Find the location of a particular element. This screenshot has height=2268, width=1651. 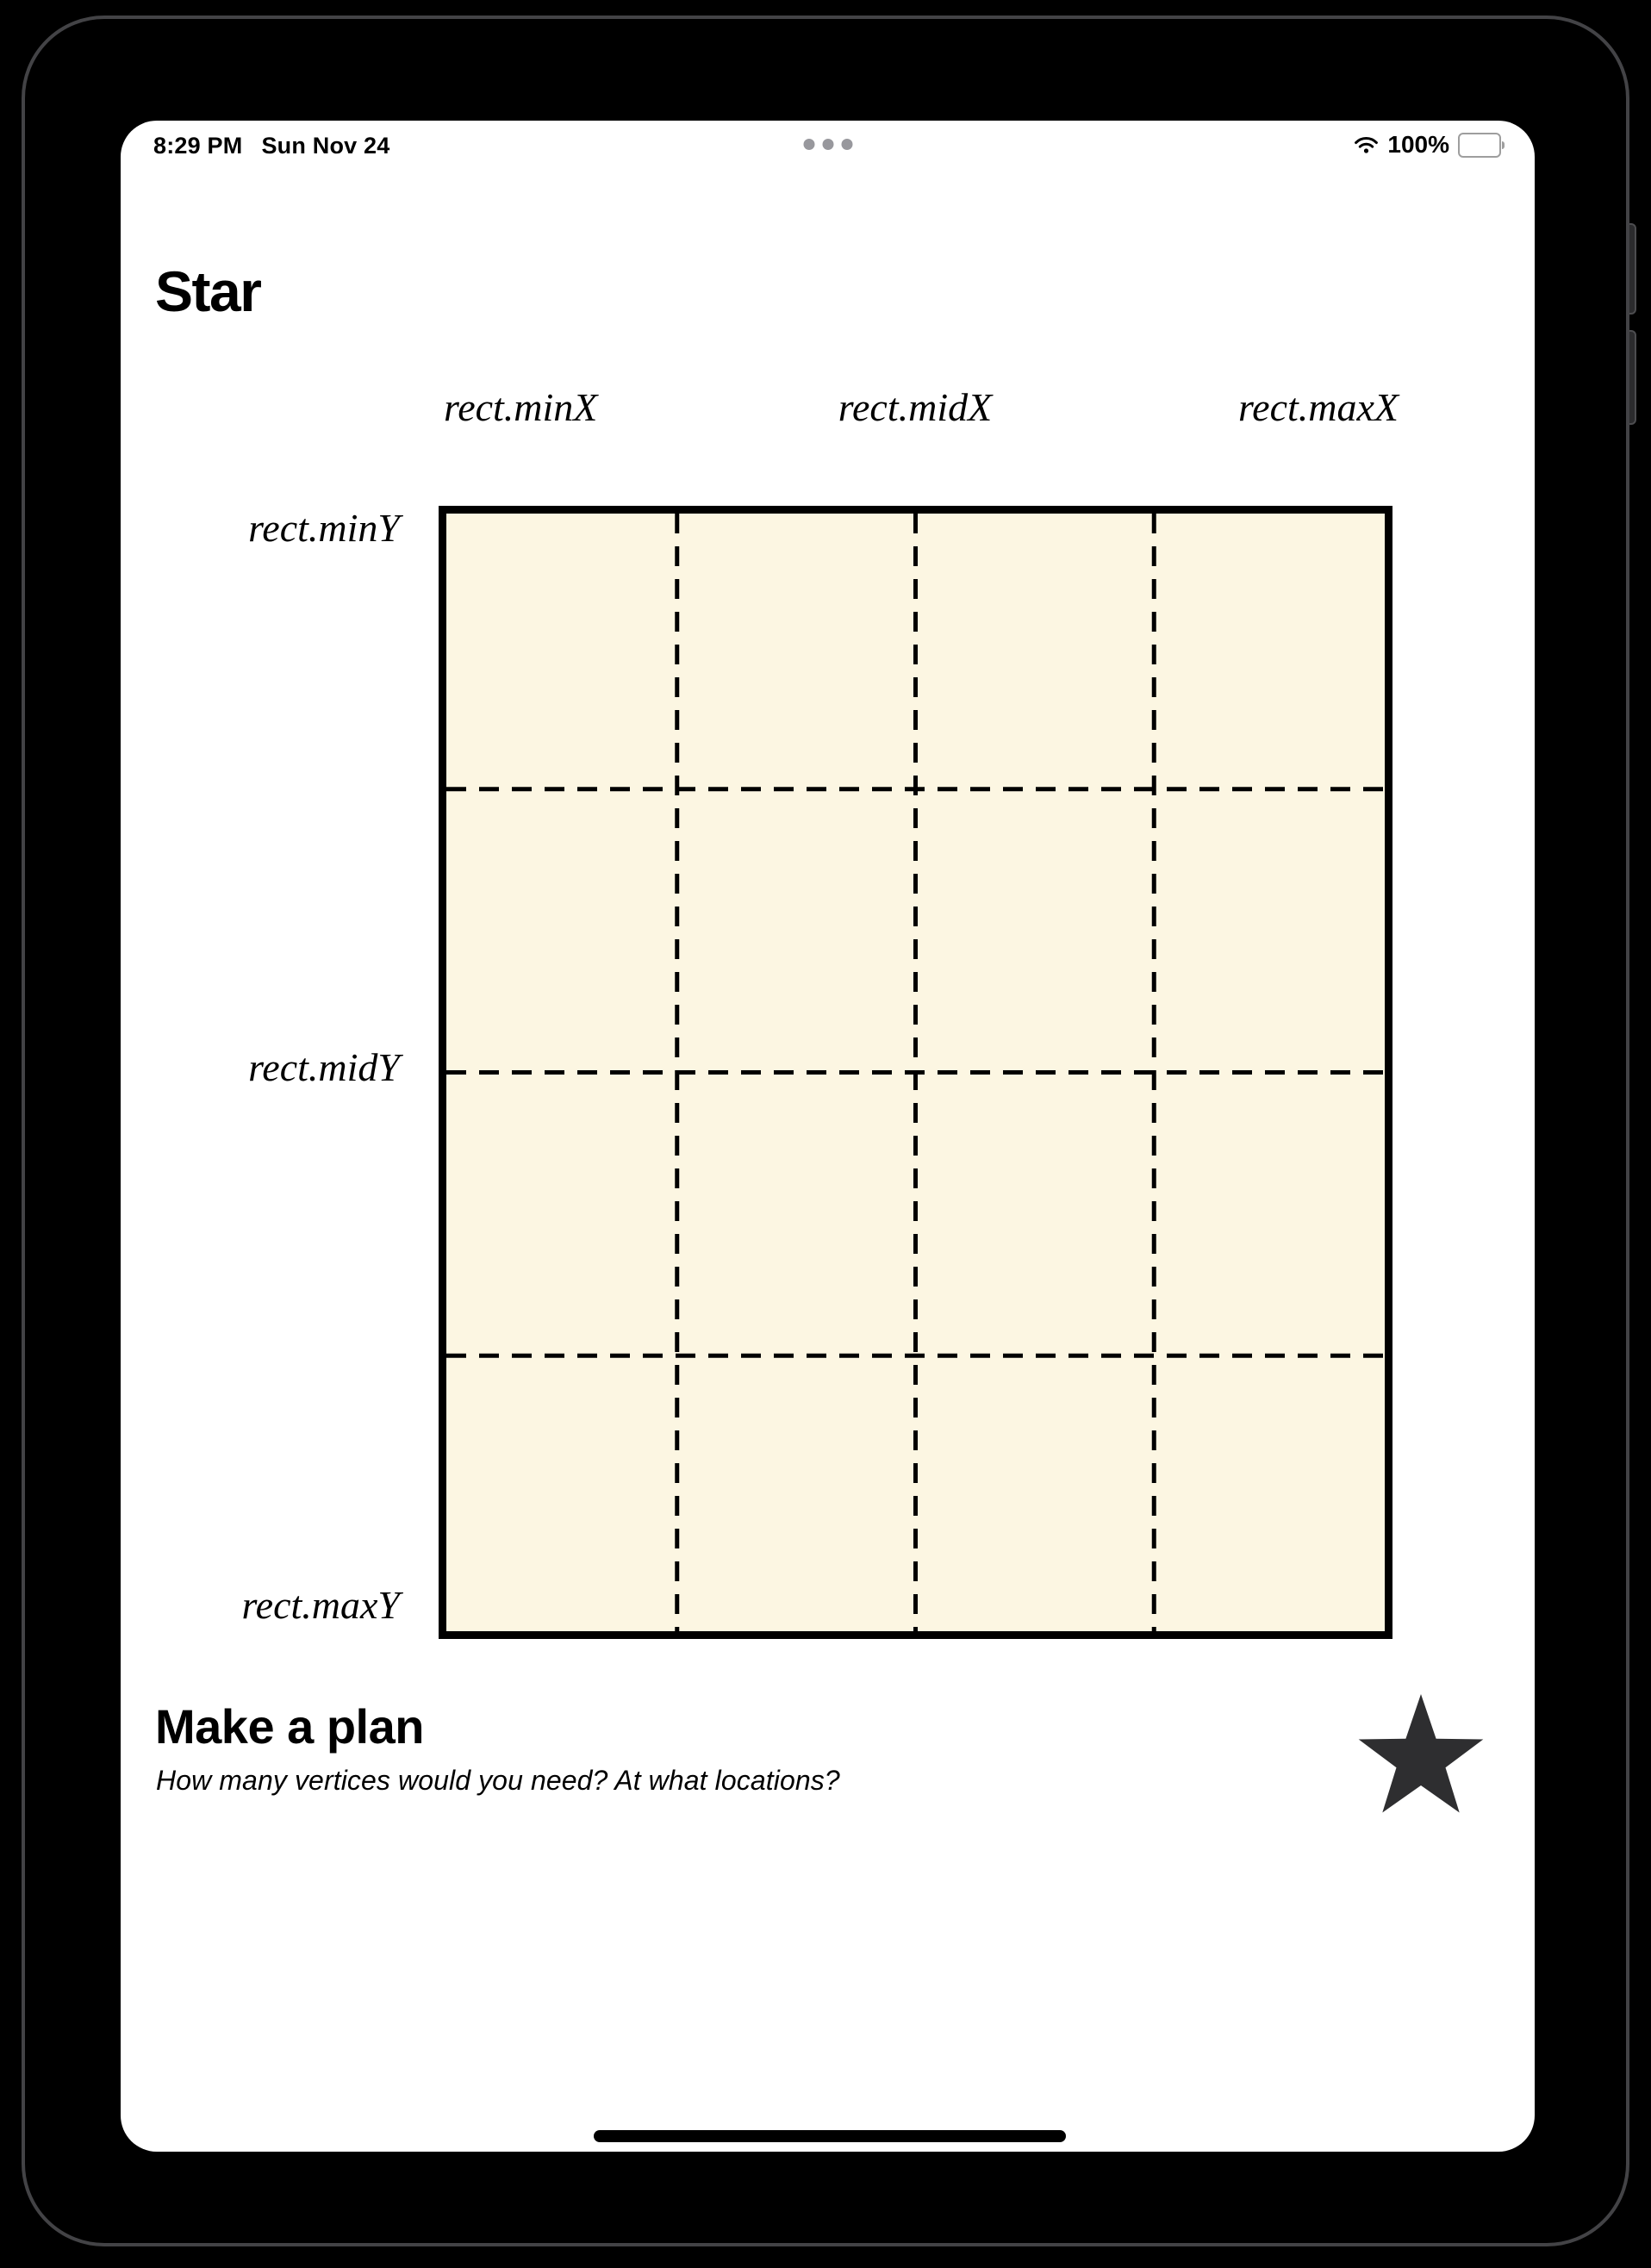

label-rect-midx: rect.midX is located at coordinates (916, 407).